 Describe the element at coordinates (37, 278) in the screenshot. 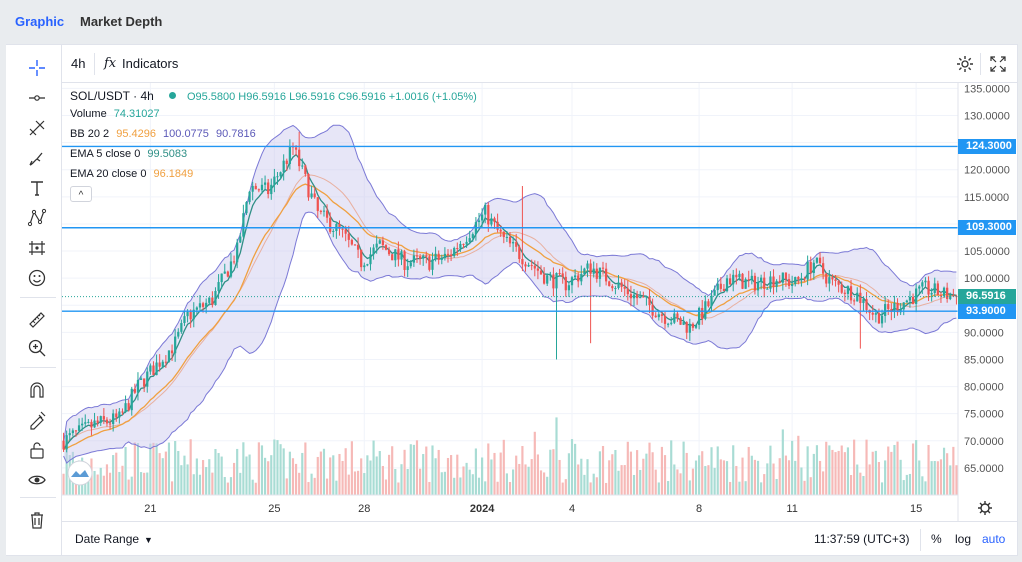

I see `smiley-icon` at that location.